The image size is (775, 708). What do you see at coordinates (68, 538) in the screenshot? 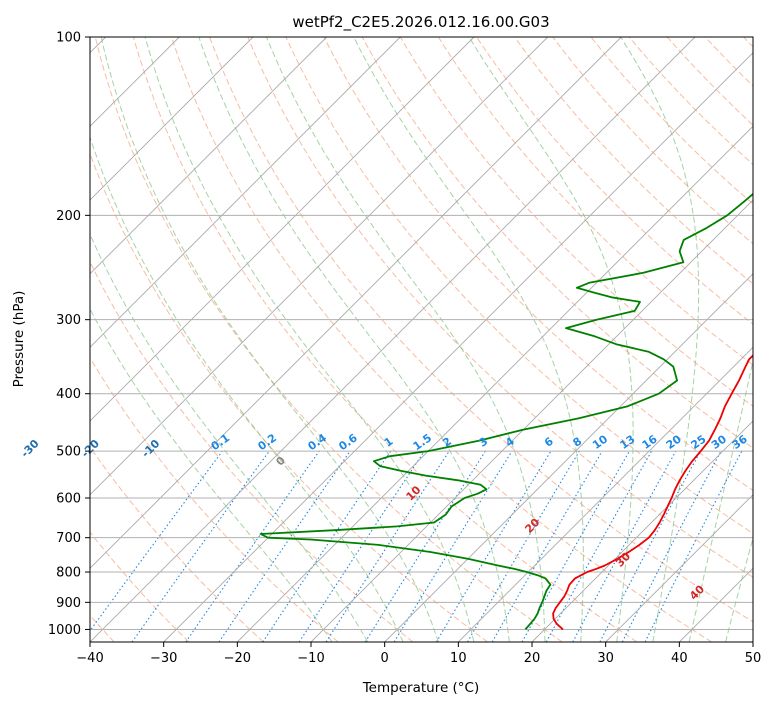
I see `y-tick-label: 700` at bounding box center [68, 538].